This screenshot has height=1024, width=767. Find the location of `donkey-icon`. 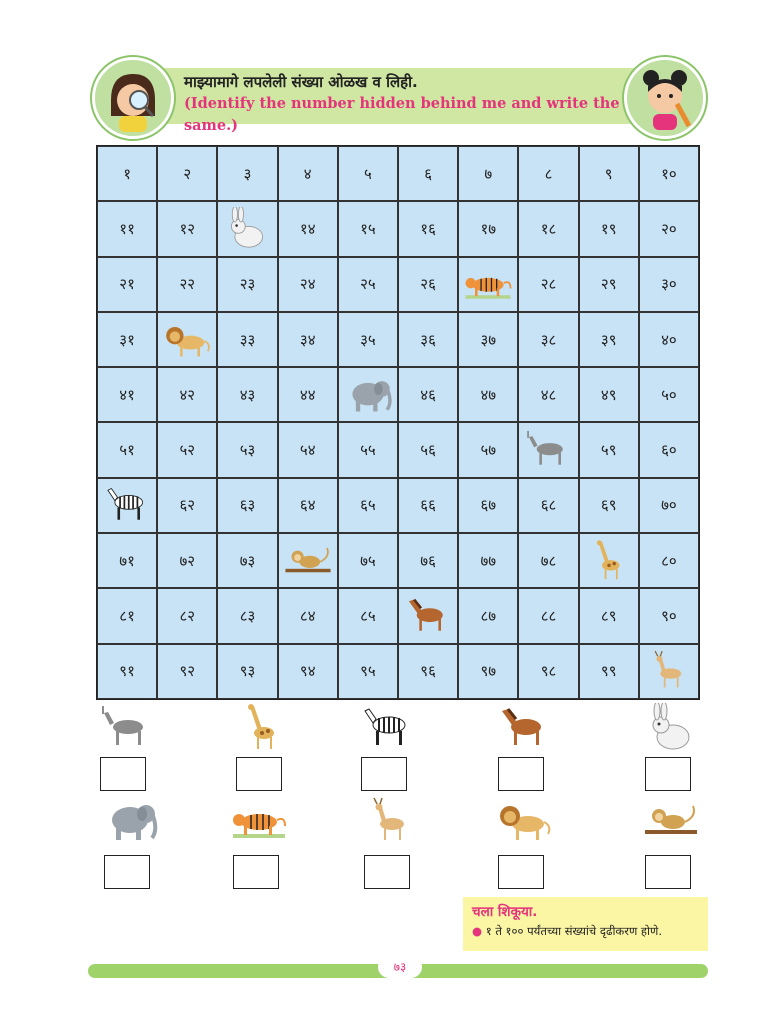

donkey-icon is located at coordinates (131, 728).